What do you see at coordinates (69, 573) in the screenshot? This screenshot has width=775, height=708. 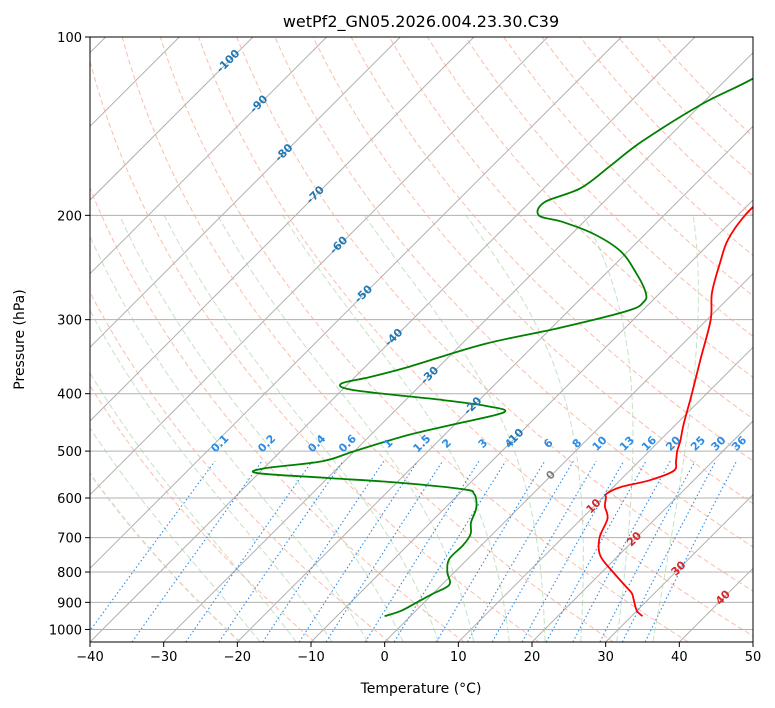 I see `y-tick-label: 800` at bounding box center [69, 573].